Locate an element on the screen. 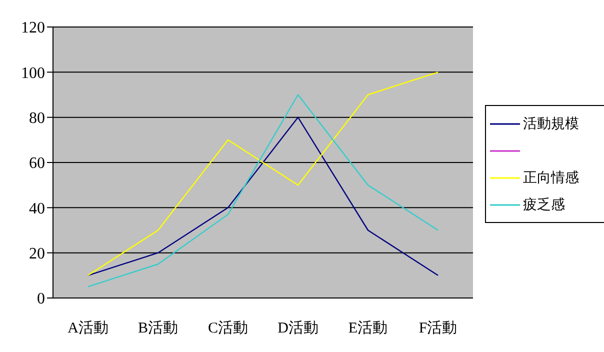 The height and width of the screenshot is (352, 604). legend-label: 正向情感 is located at coordinates (551, 177).